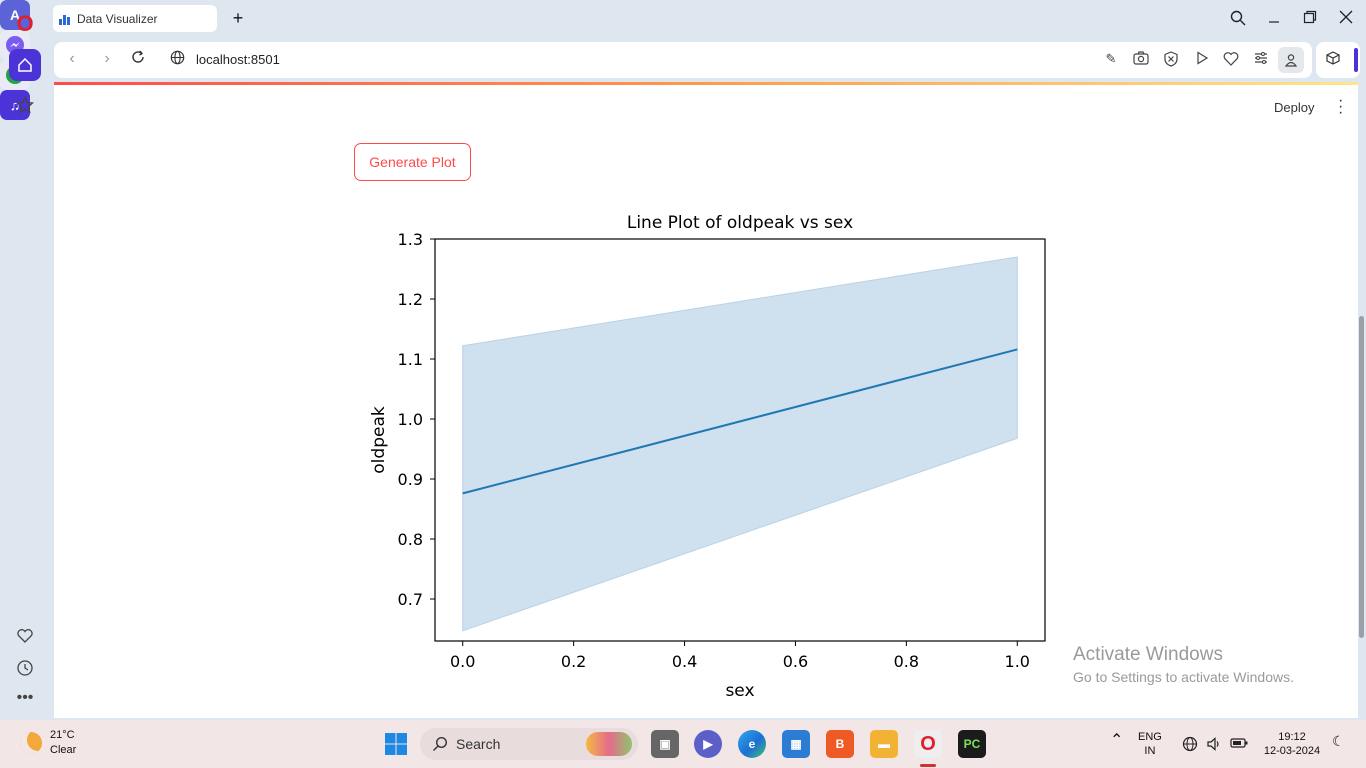 This screenshot has height=768, width=1366. Describe the element at coordinates (410, 479) in the screenshot. I see `y-tick-label: 0.9` at that location.